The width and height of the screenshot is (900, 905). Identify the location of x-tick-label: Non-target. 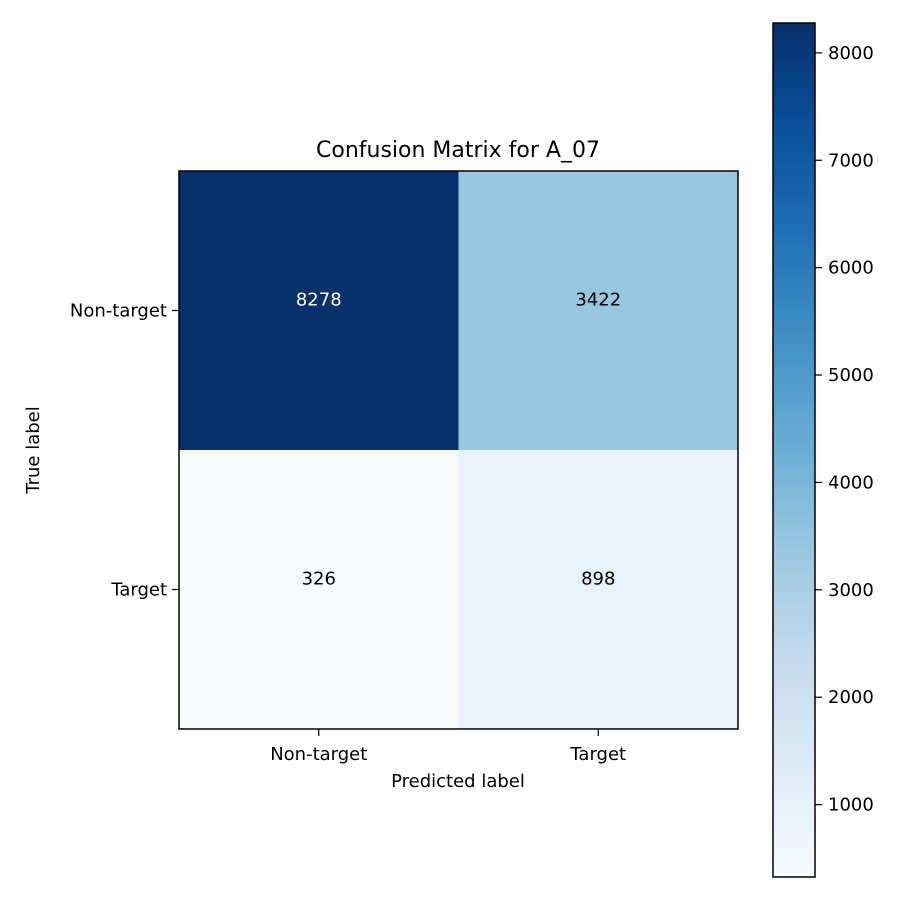
(318, 754).